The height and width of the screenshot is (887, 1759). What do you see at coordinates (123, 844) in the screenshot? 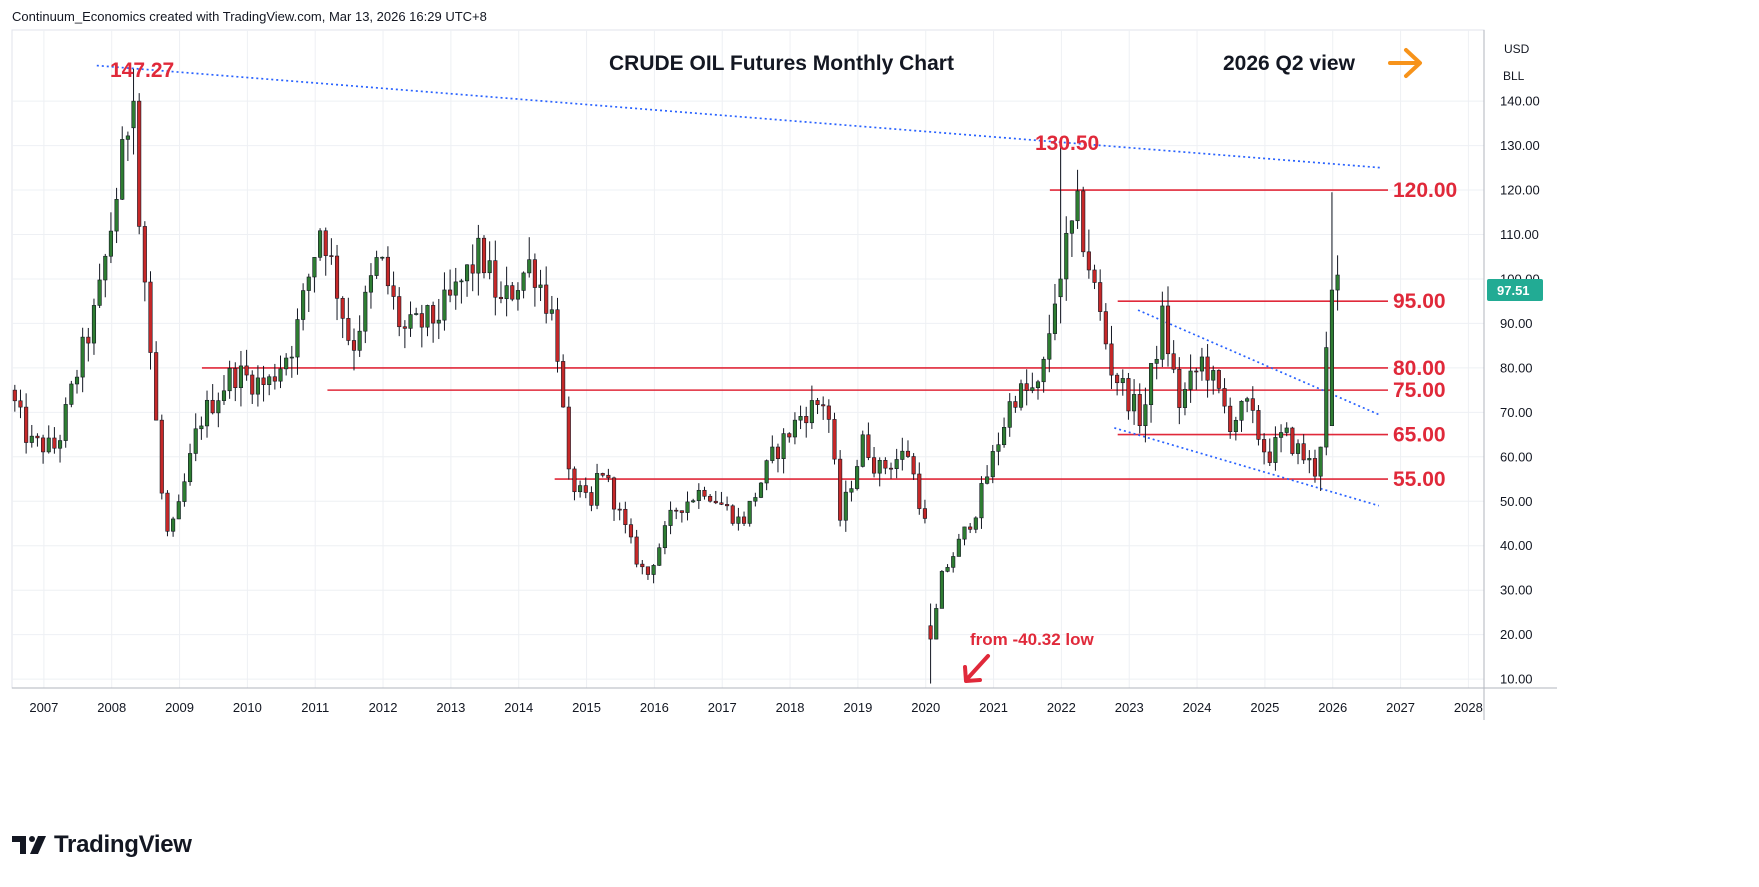
I see `tradingview-wordmark: TradingView` at bounding box center [123, 844].